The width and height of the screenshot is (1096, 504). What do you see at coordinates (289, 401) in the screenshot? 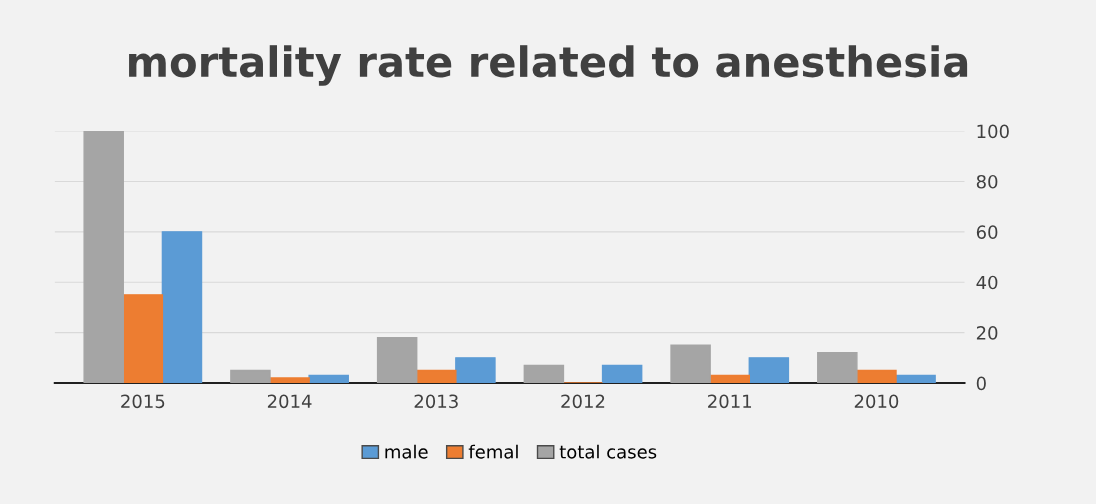
I see `x-tick-label: 2014` at bounding box center [289, 401].